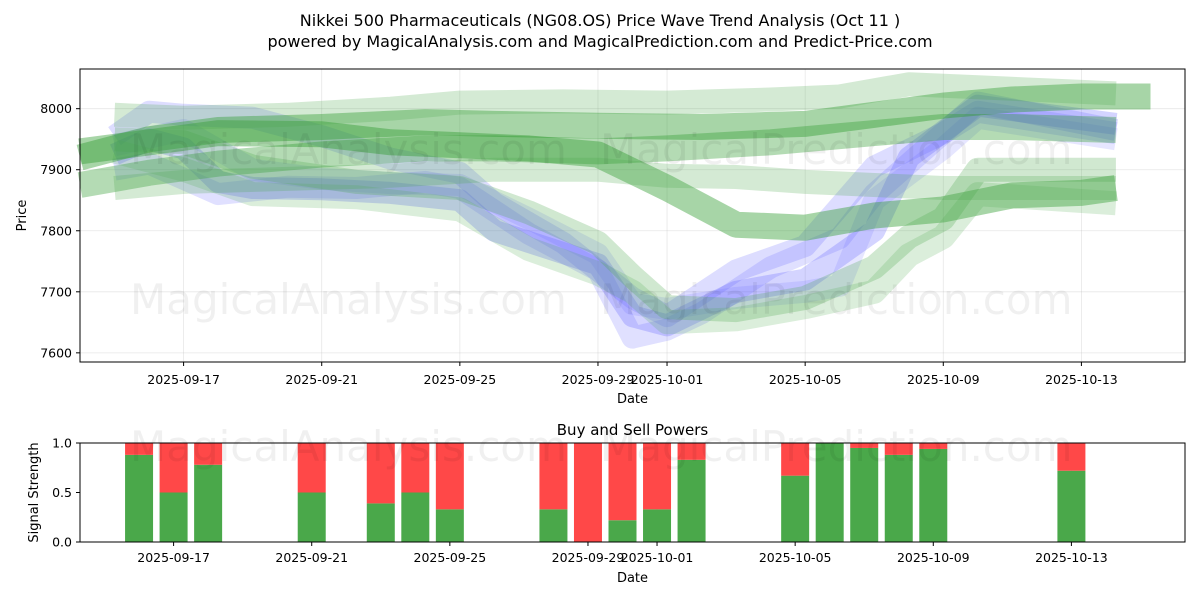  Describe the element at coordinates (657, 557) in the screenshot. I see `power-x-tick-label: 2025-10-01` at that location.